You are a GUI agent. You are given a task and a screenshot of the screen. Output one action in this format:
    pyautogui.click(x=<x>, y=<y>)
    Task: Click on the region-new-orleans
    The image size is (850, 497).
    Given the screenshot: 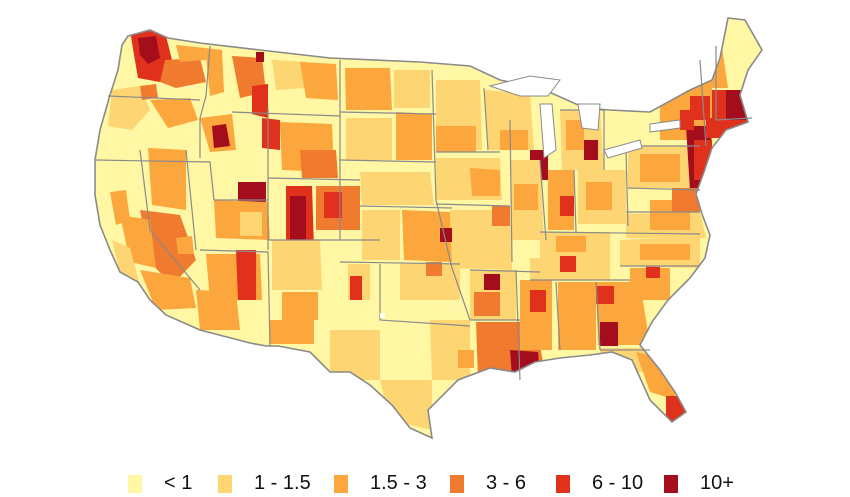 What is the action you would take?
    pyautogui.click(x=525, y=365)
    